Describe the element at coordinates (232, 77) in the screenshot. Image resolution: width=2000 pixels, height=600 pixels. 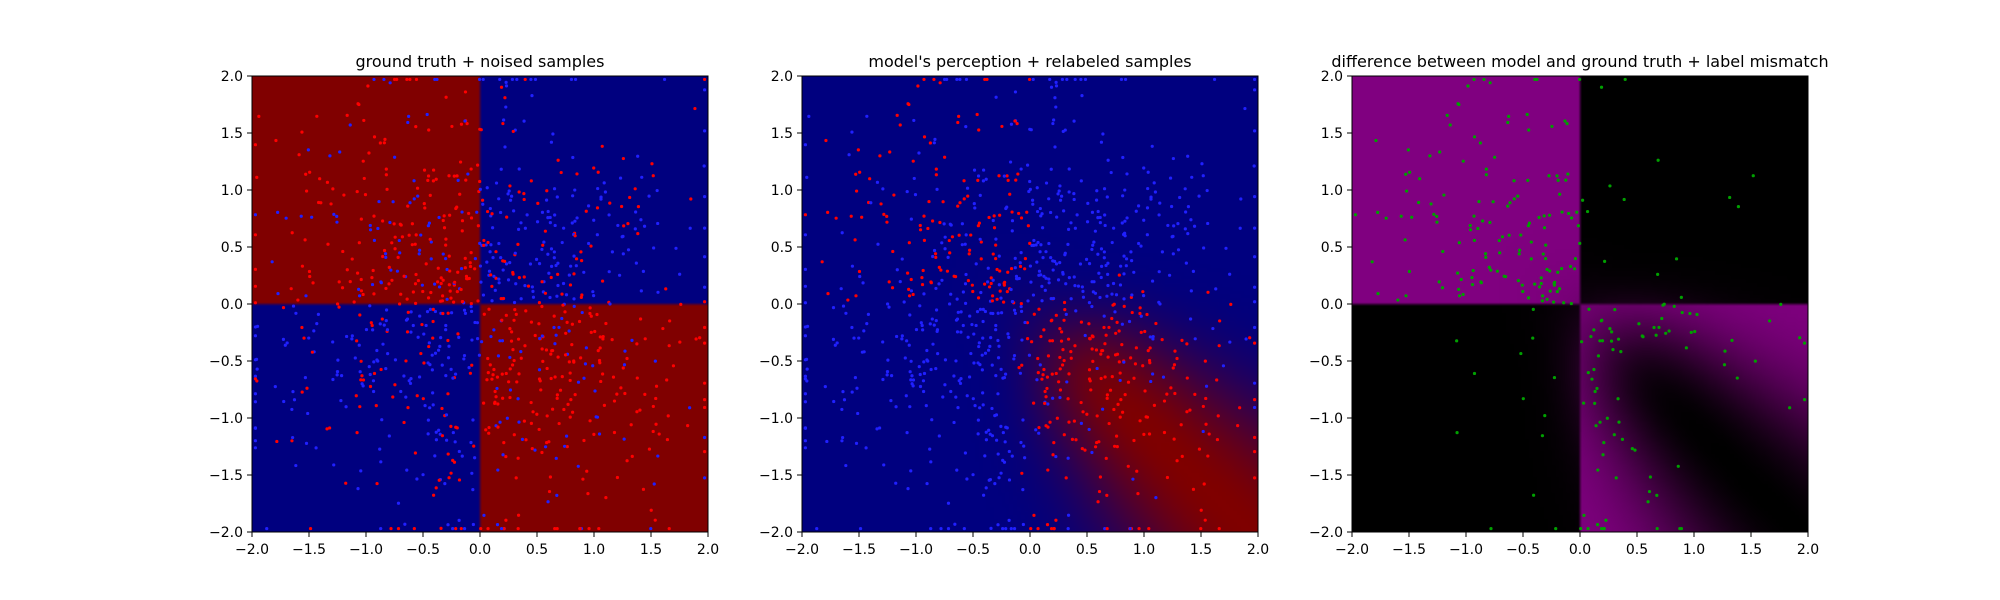
I see `y-tick-label: 2.0` at that location.